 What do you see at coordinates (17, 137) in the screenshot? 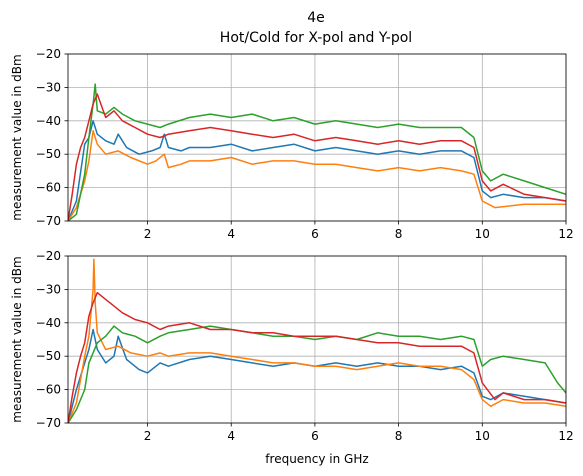
I see `top-ylabel: measurement value in dBm` at bounding box center [17, 137].